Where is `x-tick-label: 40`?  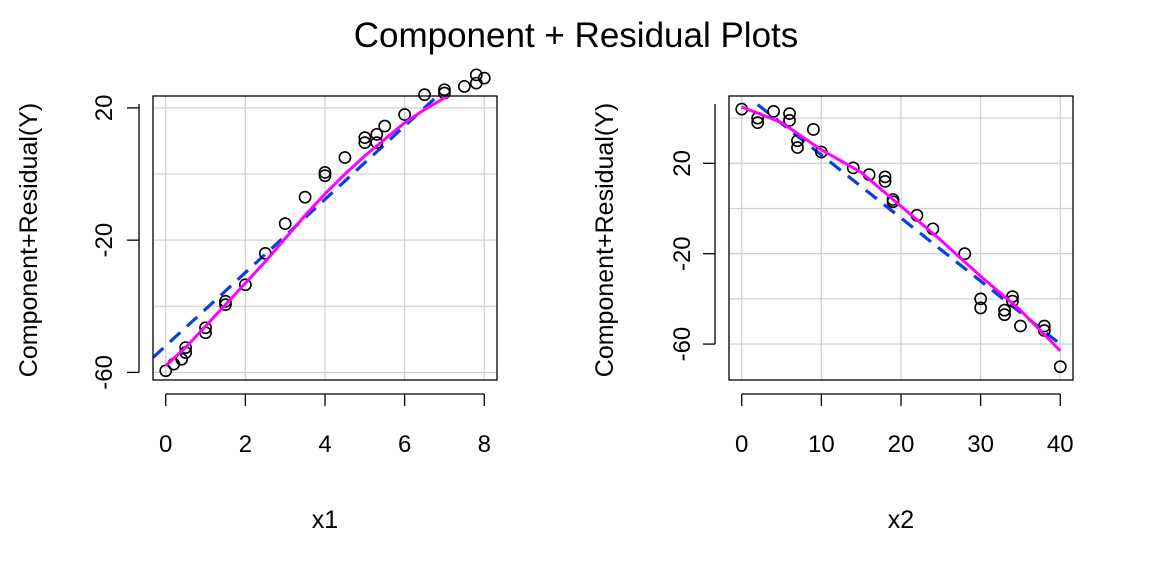
x-tick-label: 40 is located at coordinates (1060, 444).